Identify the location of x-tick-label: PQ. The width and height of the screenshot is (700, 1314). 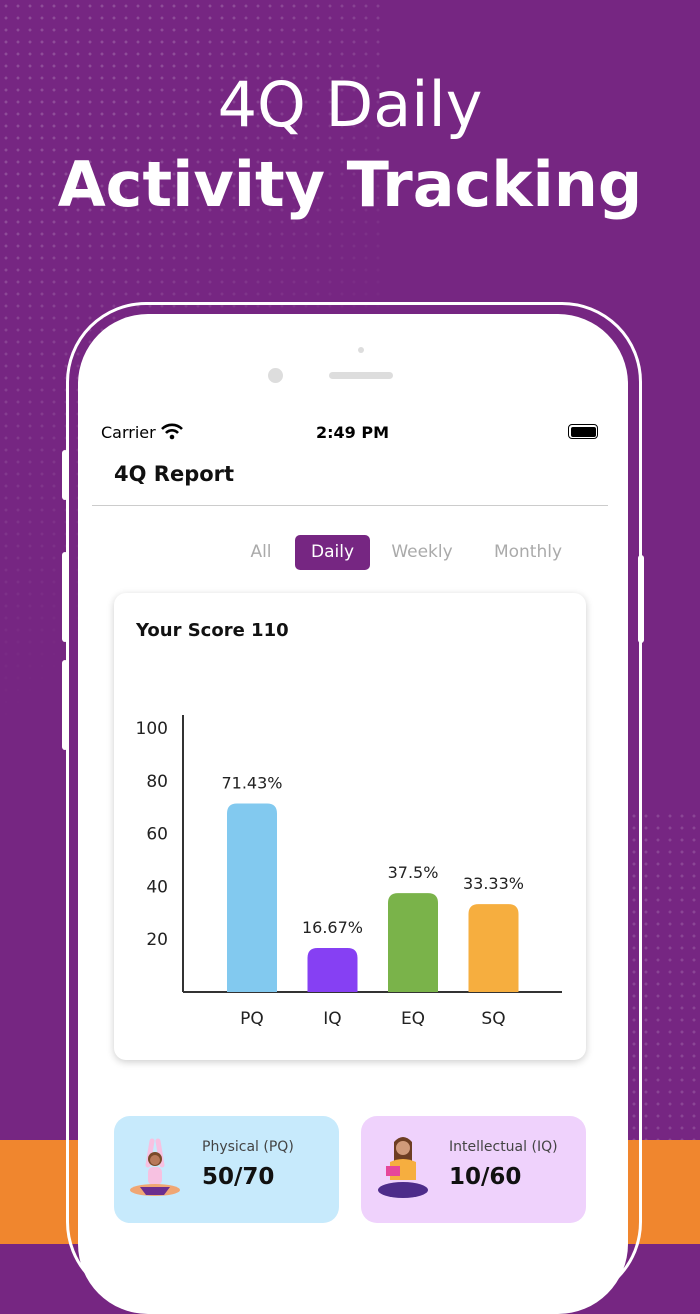
(252, 1019).